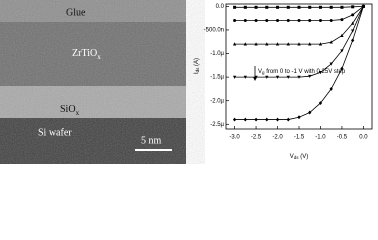 This screenshot has height=240, width=378. Describe the element at coordinates (299, 138) in the screenshot. I see `x-tick-label: -1.5` at that location.